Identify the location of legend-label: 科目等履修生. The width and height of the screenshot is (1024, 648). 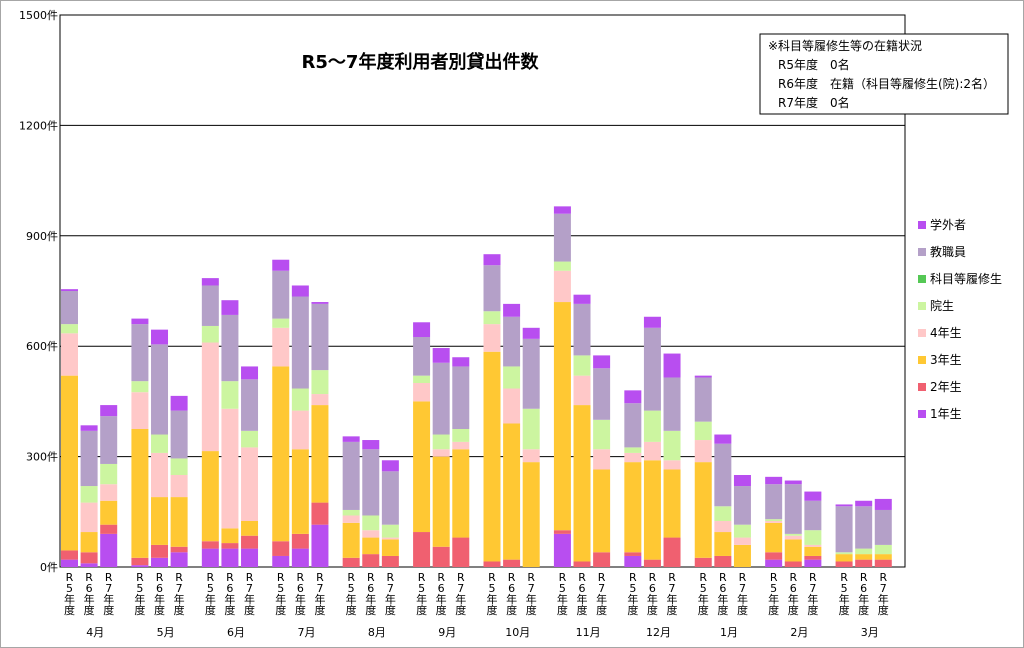
(966, 278).